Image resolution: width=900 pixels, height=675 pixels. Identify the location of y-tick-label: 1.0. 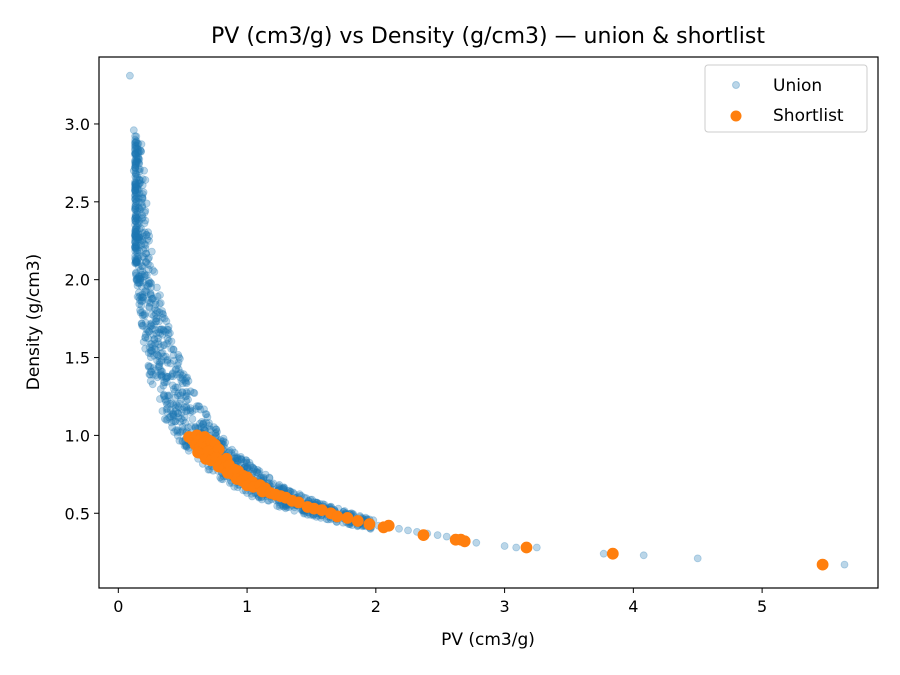
(77, 435).